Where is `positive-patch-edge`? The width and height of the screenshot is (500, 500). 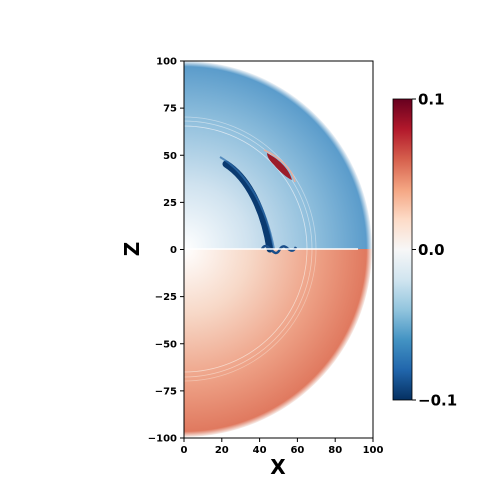 positive-patch-edge is located at coordinates (279, 166).